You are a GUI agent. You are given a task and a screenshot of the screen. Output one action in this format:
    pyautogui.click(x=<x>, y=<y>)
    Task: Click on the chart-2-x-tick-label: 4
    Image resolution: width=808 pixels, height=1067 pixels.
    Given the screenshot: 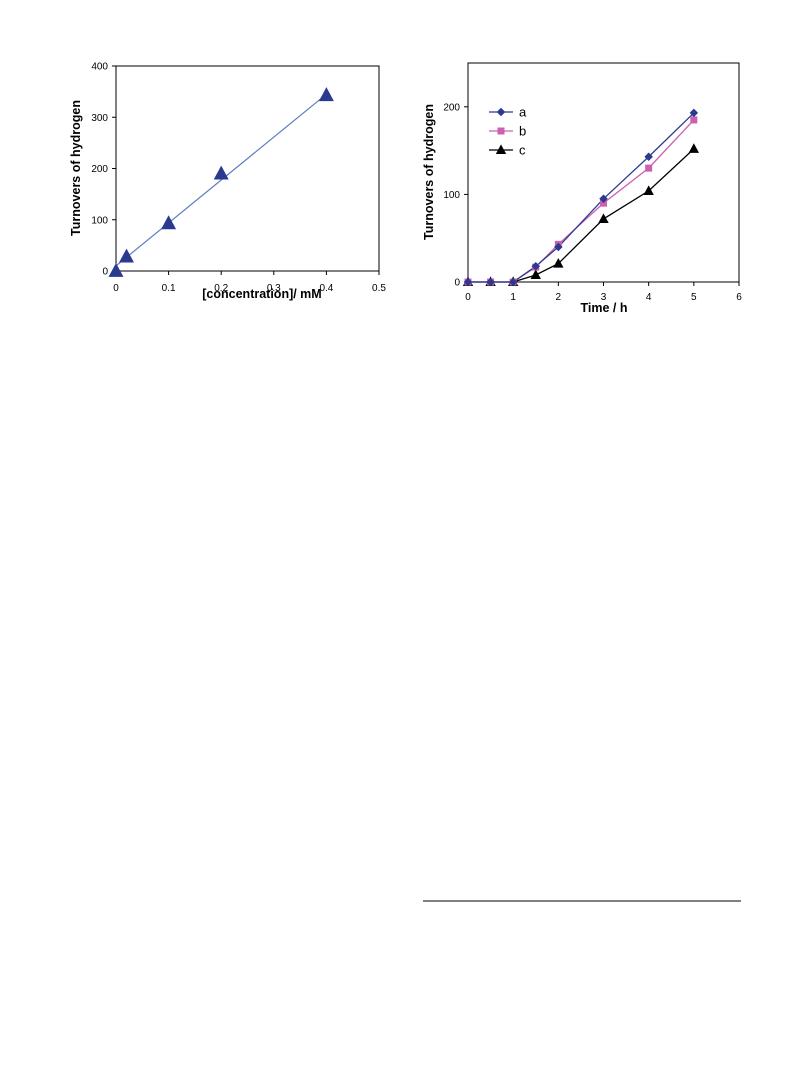 What is the action you would take?
    pyautogui.click(x=649, y=297)
    